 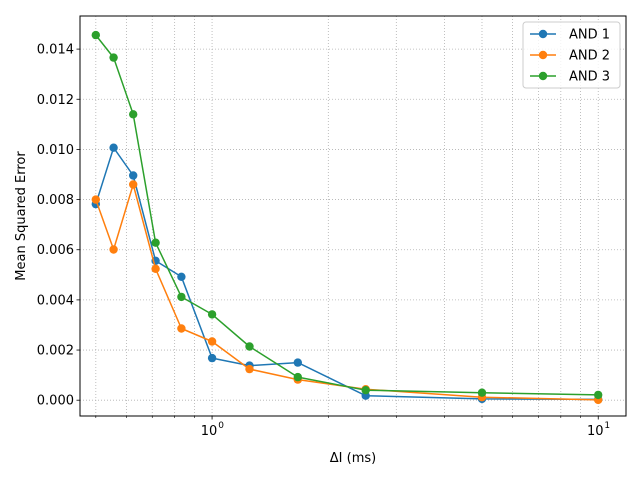 I want to click on legend-label: AND 3, so click(x=589, y=77).